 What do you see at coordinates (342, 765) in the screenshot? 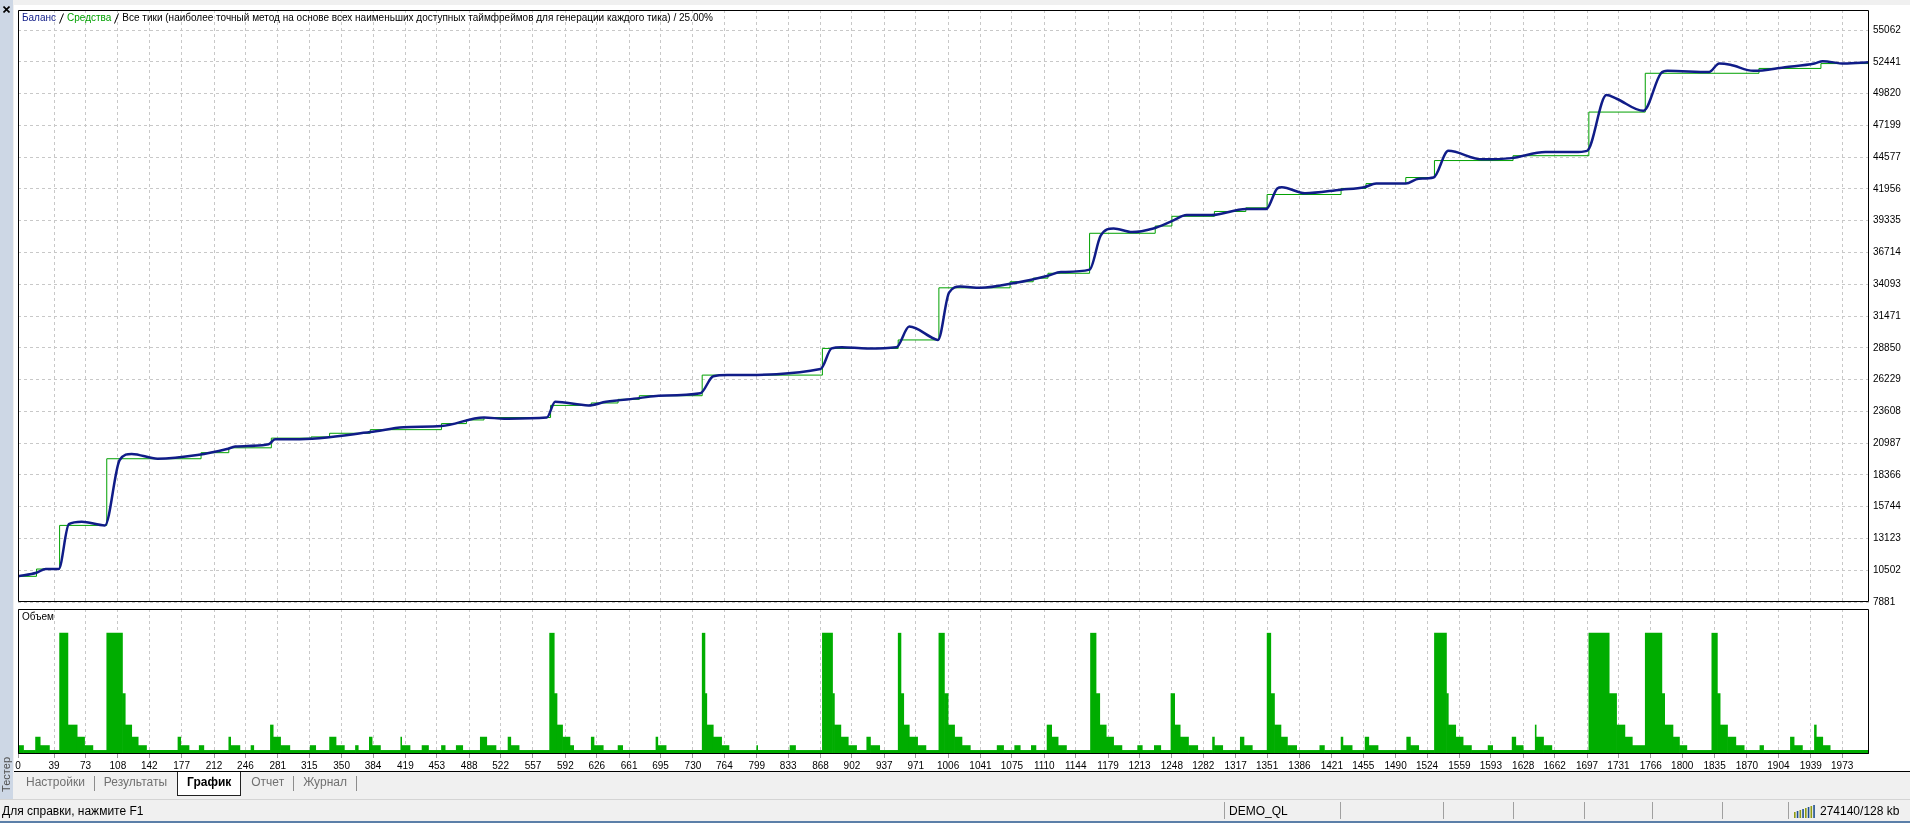
I see `x-tick-label: 350` at bounding box center [342, 765].